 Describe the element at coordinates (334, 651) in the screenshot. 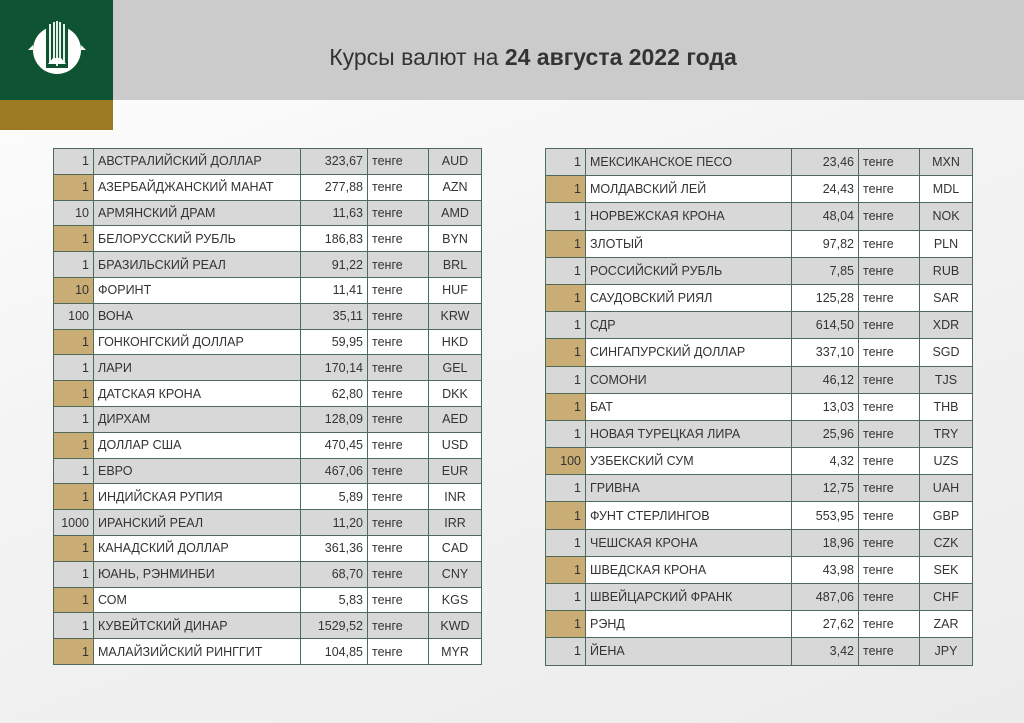

I see `rate-value: 104,85` at that location.